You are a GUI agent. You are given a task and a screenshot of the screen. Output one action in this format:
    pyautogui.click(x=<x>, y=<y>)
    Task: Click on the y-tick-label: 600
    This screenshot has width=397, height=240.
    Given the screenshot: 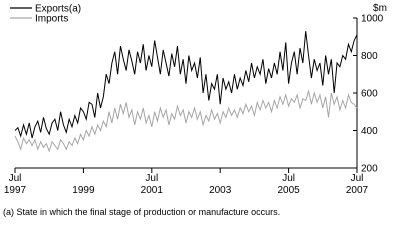 What is the action you would take?
    pyautogui.click(x=369, y=94)
    